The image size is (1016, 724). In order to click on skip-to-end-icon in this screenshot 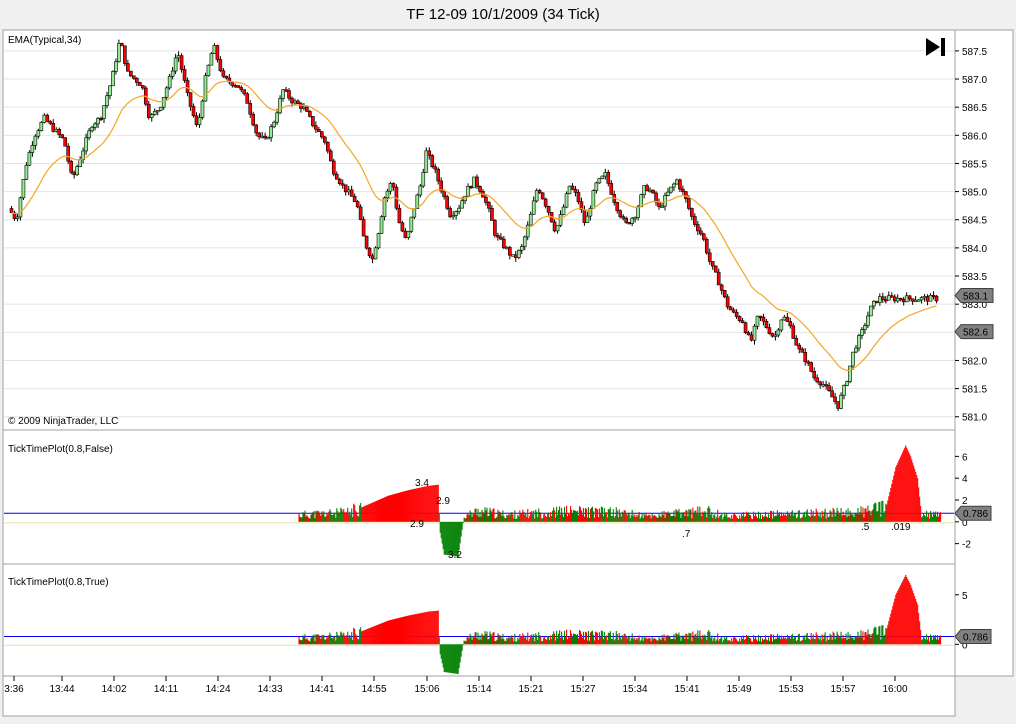, I will do `click(935, 47)`.